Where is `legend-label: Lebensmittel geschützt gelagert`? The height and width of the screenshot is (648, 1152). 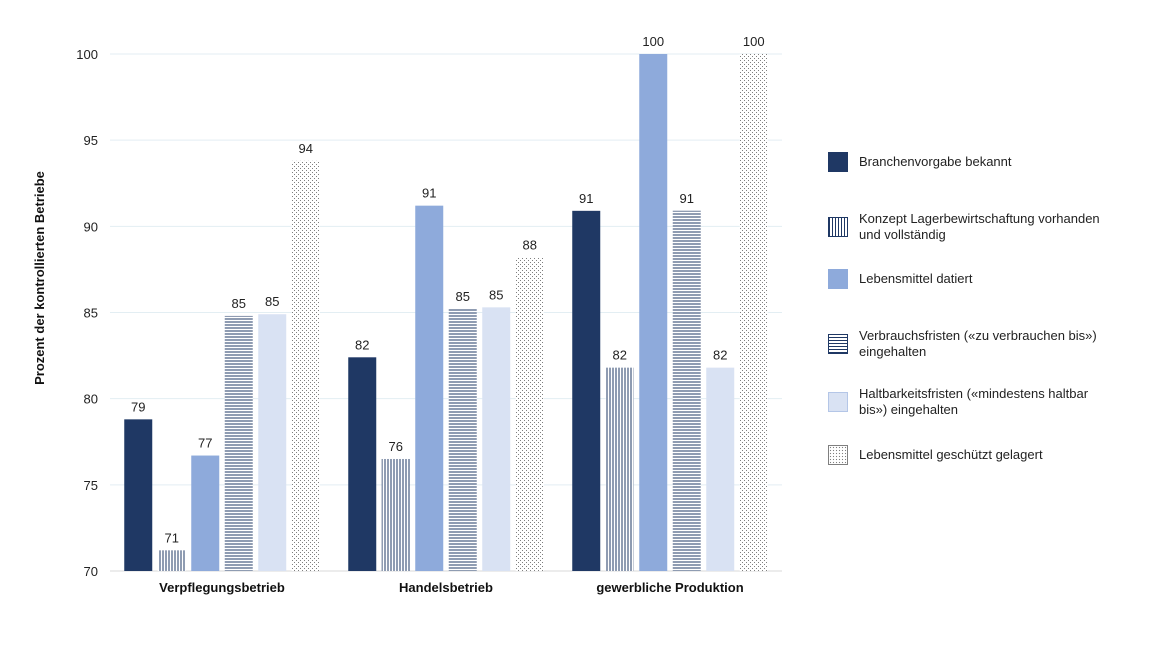 legend-label: Lebensmittel geschützt gelagert is located at coordinates (951, 454).